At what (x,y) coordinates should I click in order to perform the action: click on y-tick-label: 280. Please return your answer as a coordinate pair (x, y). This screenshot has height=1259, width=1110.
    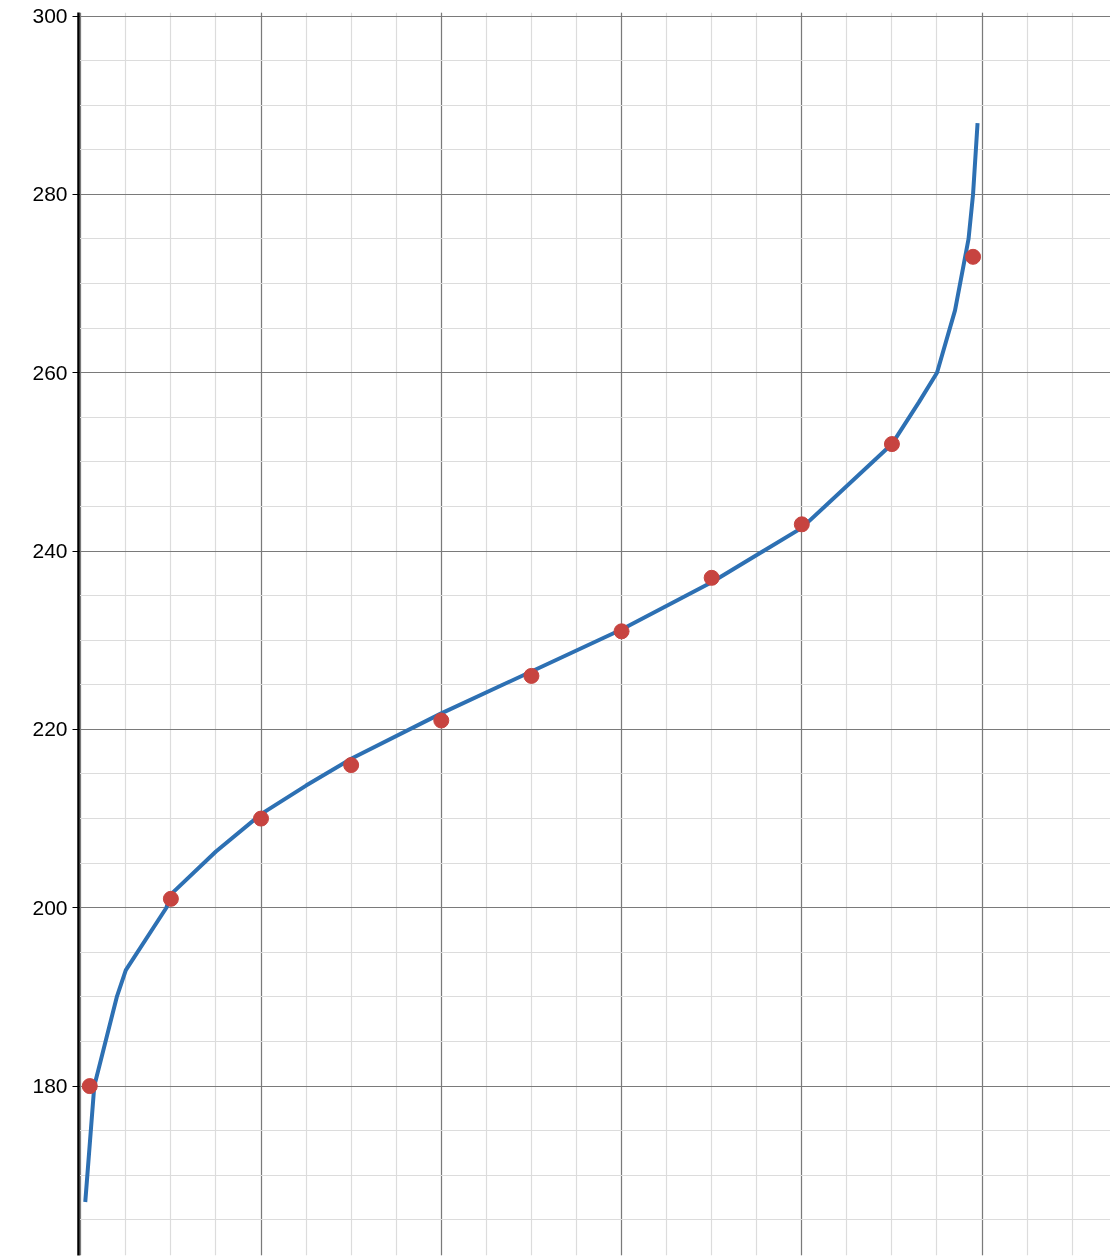
    Looking at the image, I should click on (50, 194).